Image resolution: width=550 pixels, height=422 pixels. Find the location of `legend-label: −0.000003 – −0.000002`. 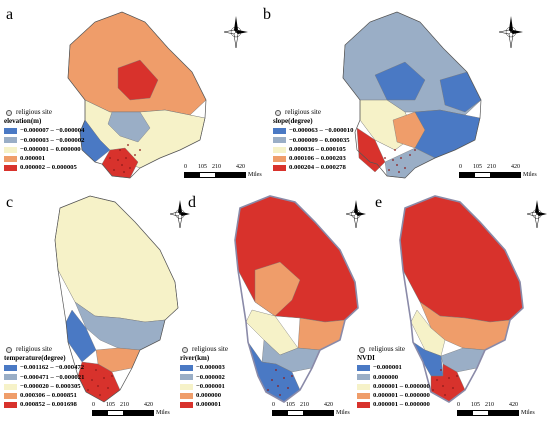

legend-label: −0.000003 – −0.000002 is located at coordinates (52, 140).